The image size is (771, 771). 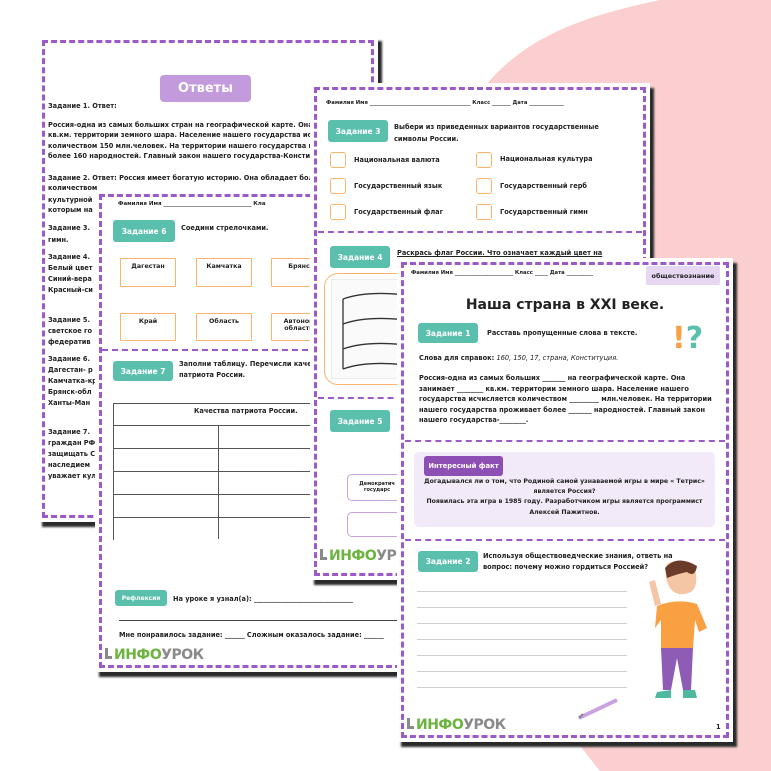 What do you see at coordinates (70, 370) in the screenshot?
I see `answer-line: Дагестан- р` at bounding box center [70, 370].